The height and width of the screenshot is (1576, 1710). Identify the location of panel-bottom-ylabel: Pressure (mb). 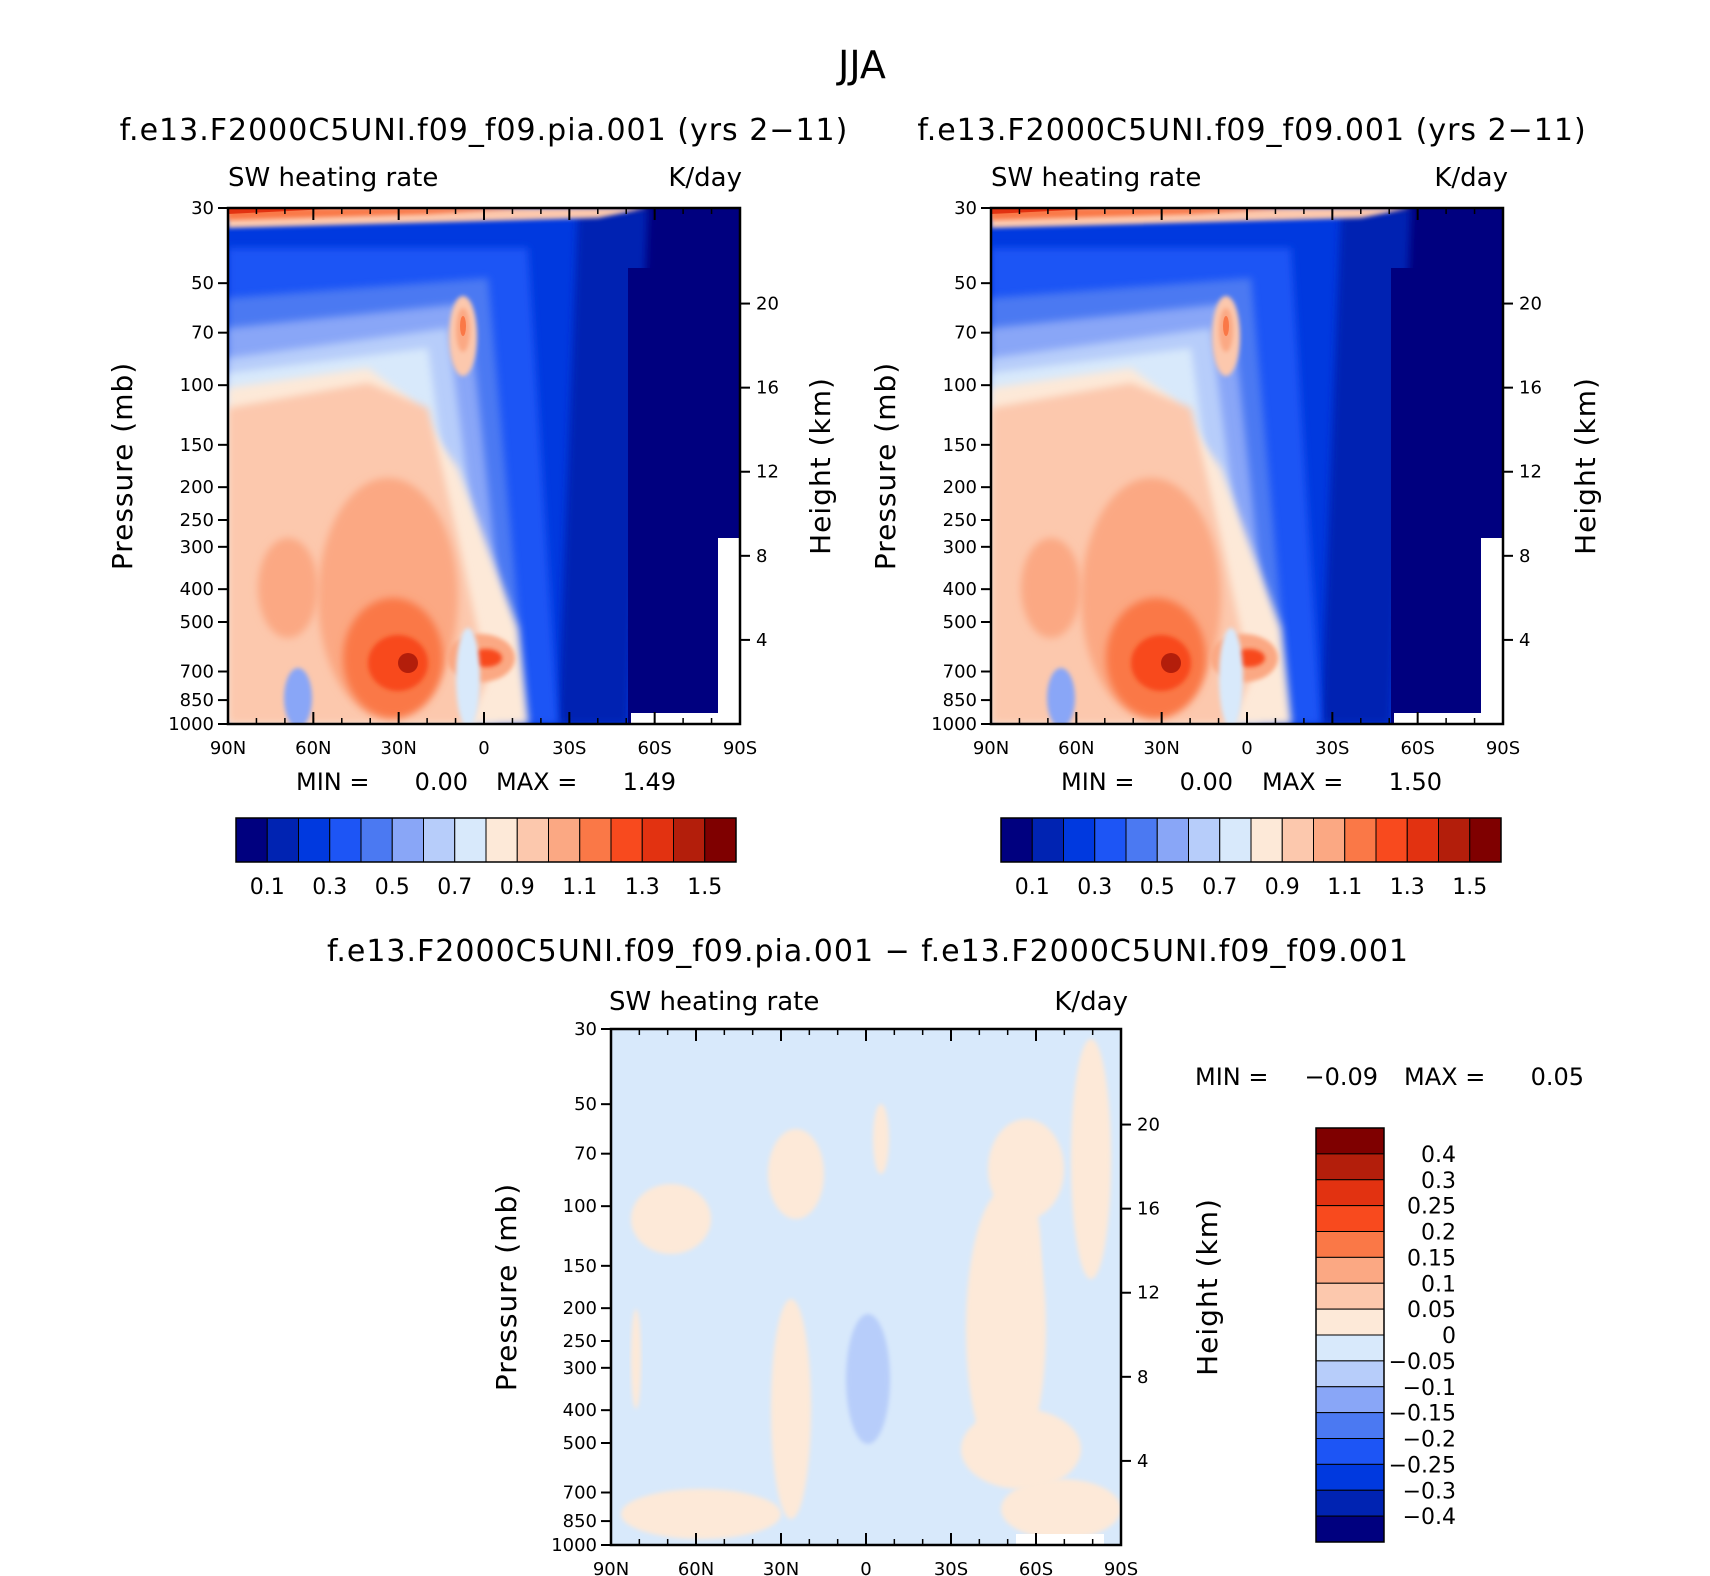
(506, 1287).